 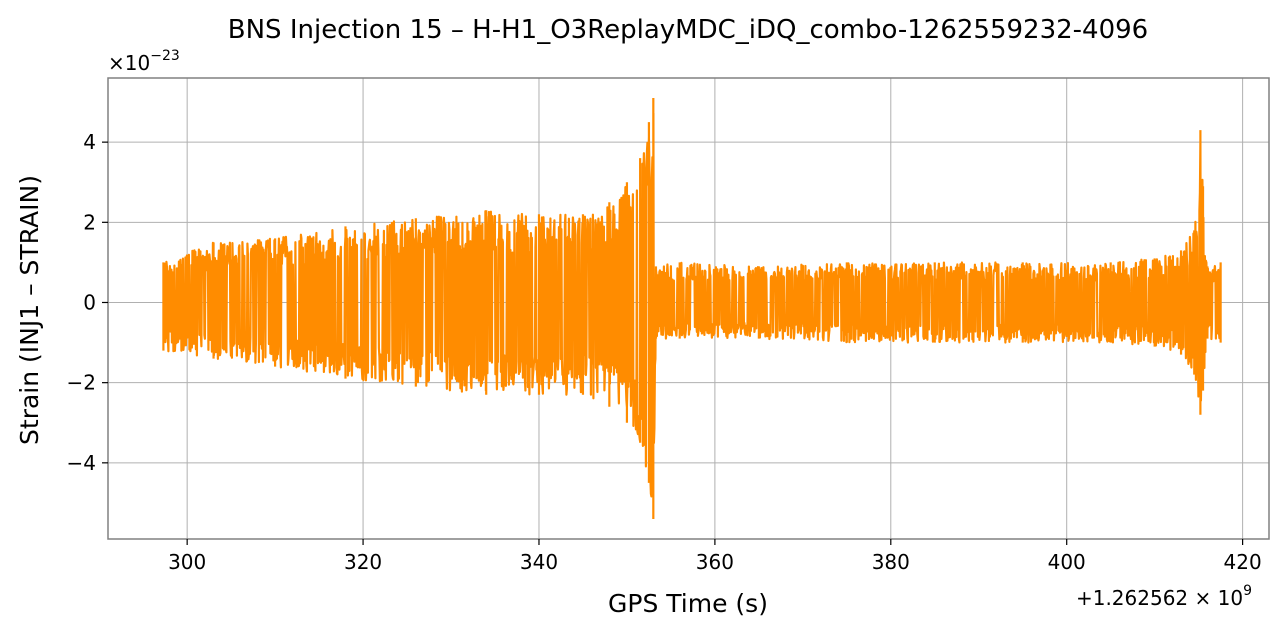 I want to click on x-axis-label: GPS Time (s), so click(x=688, y=603).